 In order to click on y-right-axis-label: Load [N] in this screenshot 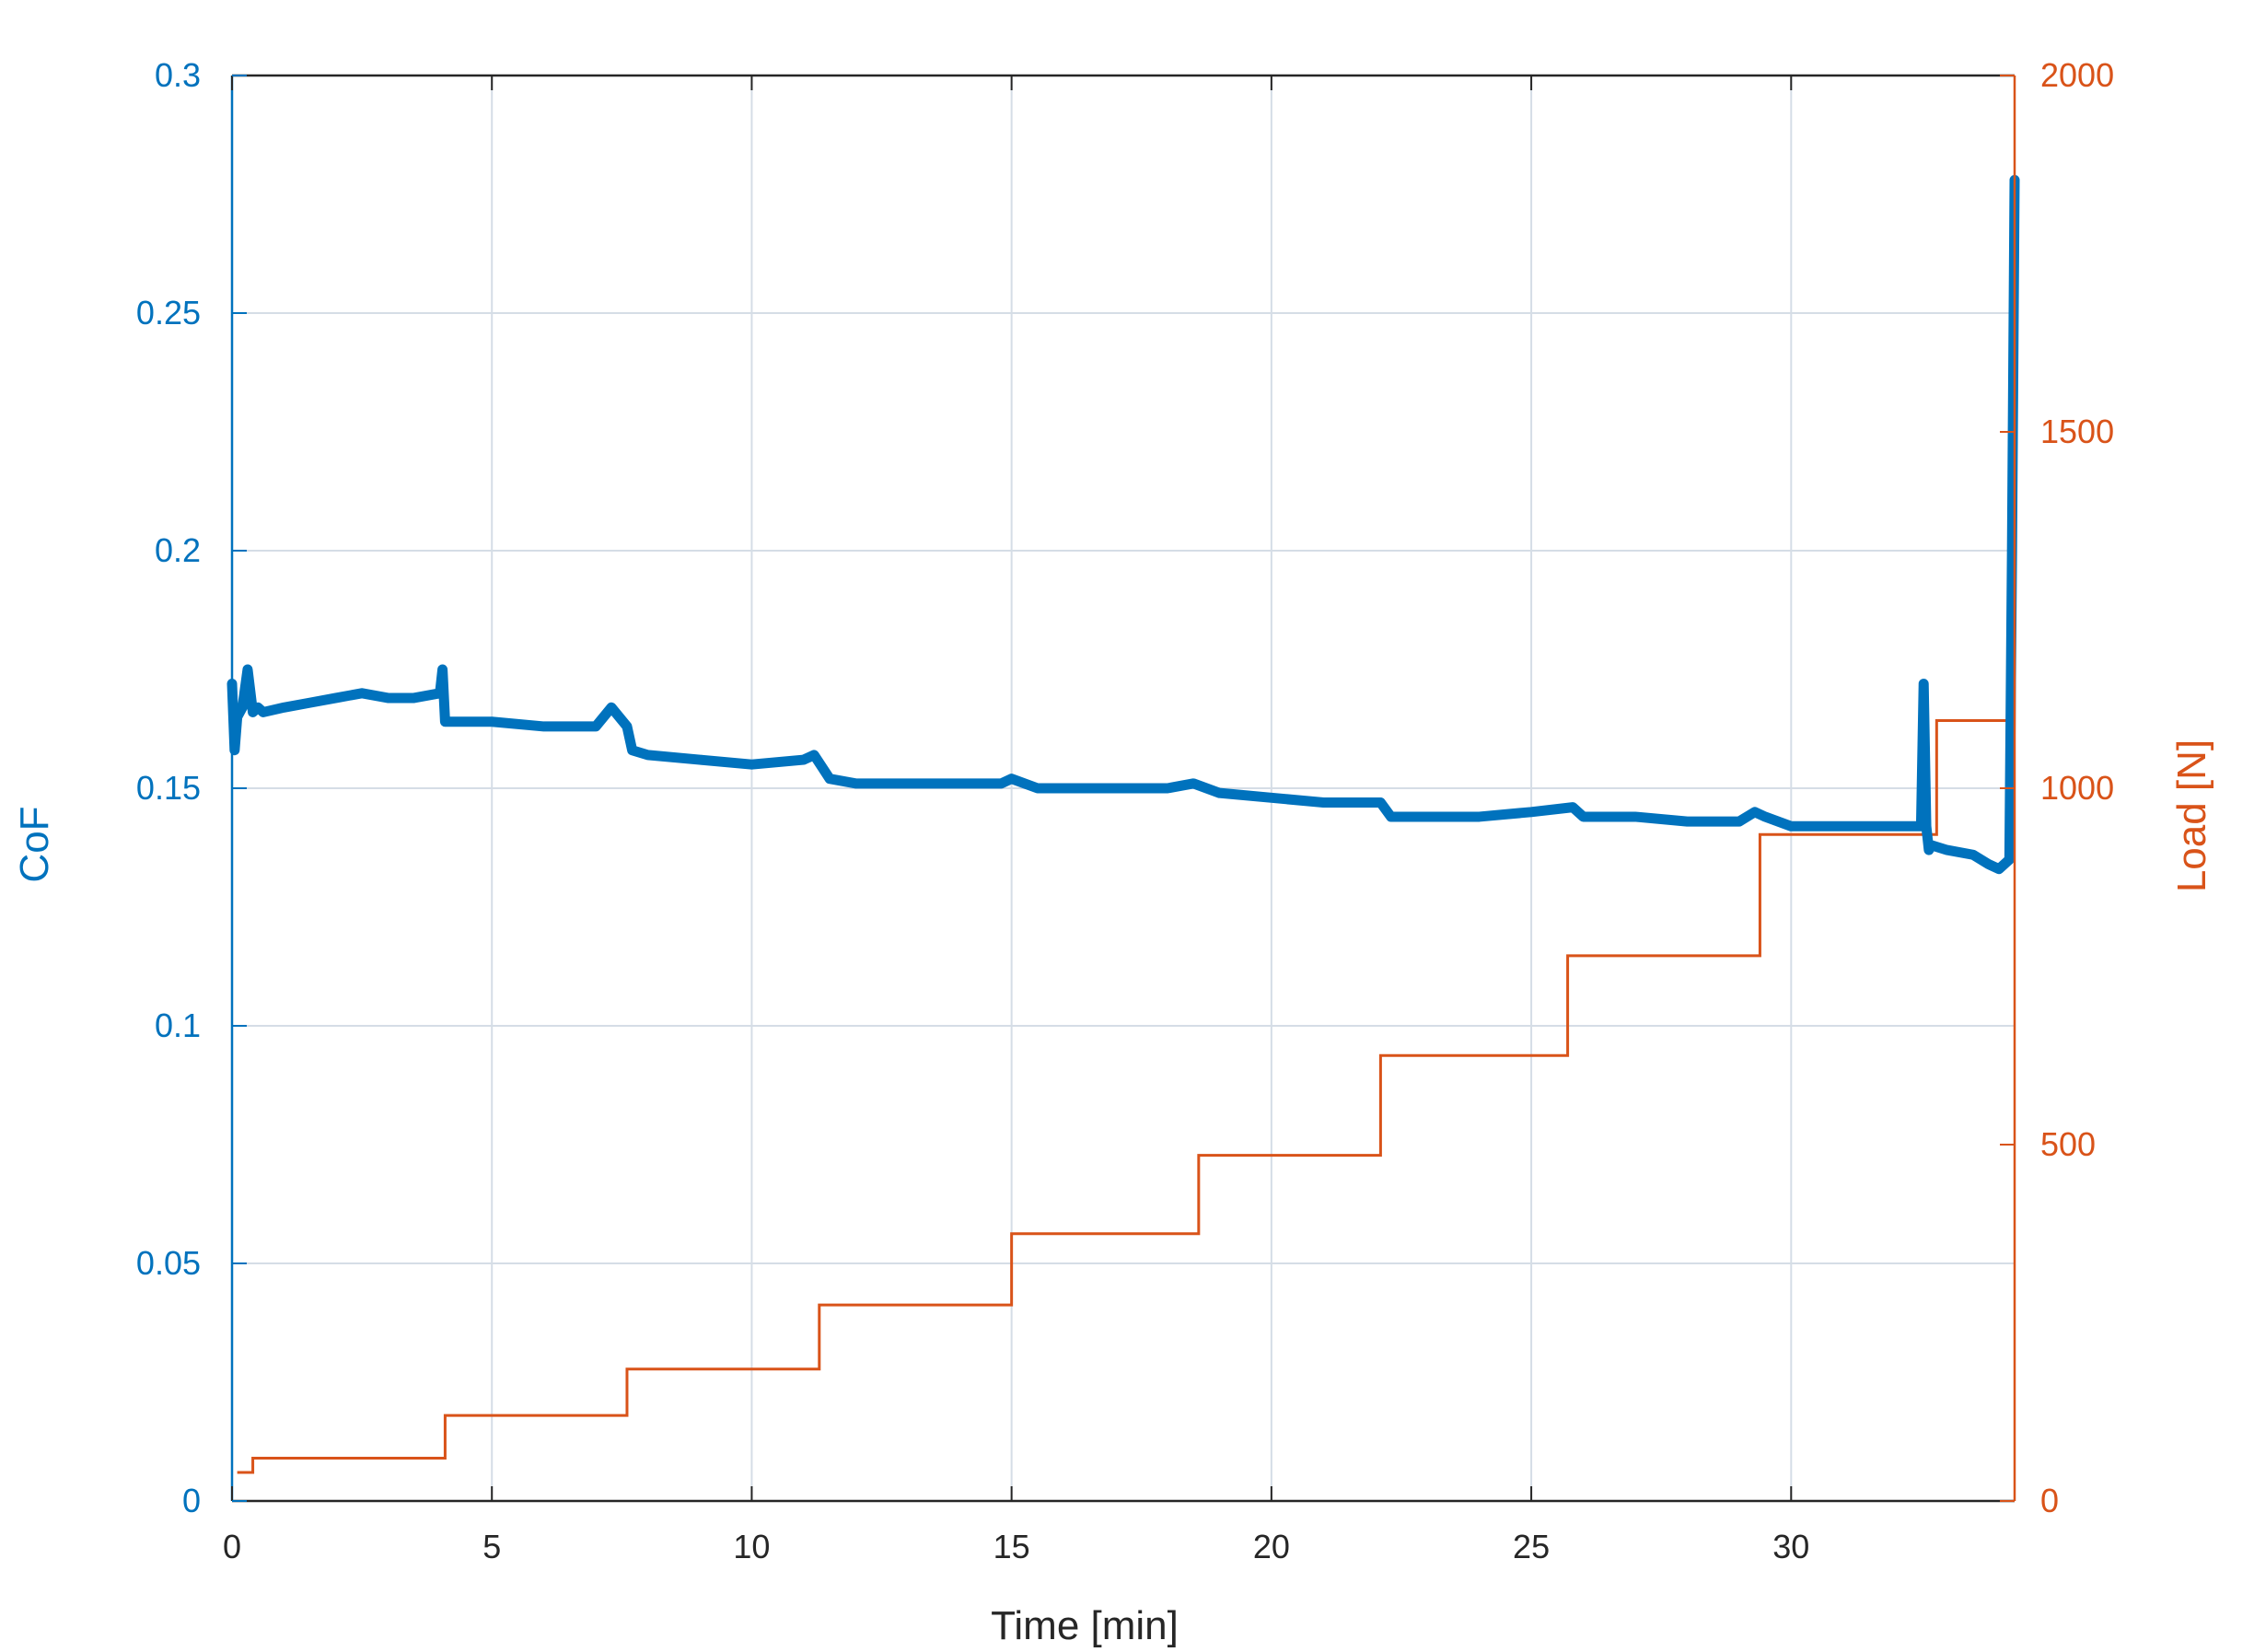, I will do `click(2191, 815)`.